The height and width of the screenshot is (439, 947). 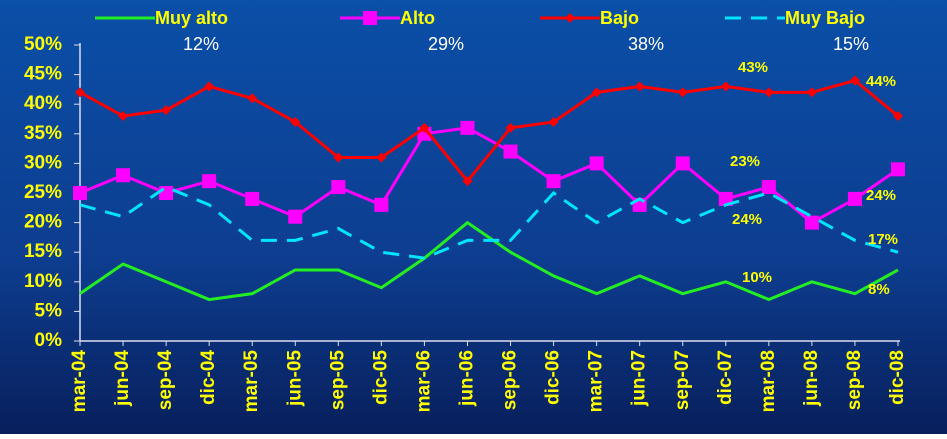 I want to click on y-tick-label: 5%, so click(x=49, y=310).